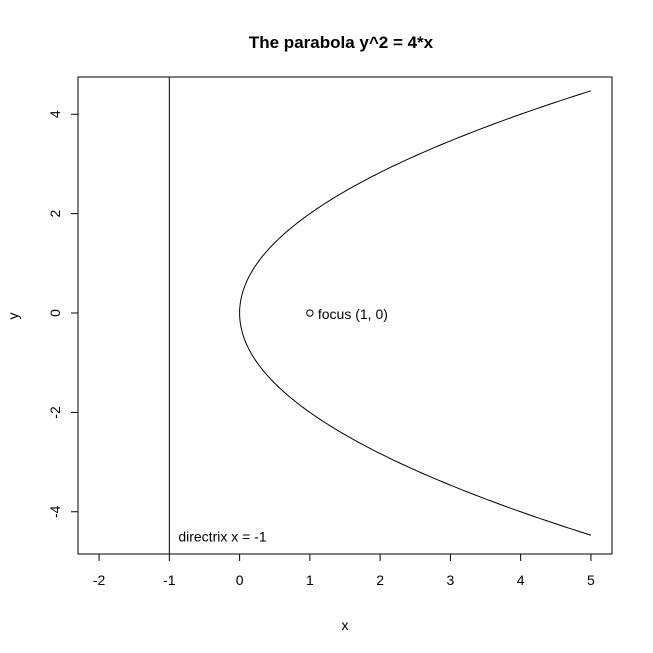 Image resolution: width=653 pixels, height=653 pixels. What do you see at coordinates (55, 511) in the screenshot?
I see `y-tick-label: -4` at bounding box center [55, 511].